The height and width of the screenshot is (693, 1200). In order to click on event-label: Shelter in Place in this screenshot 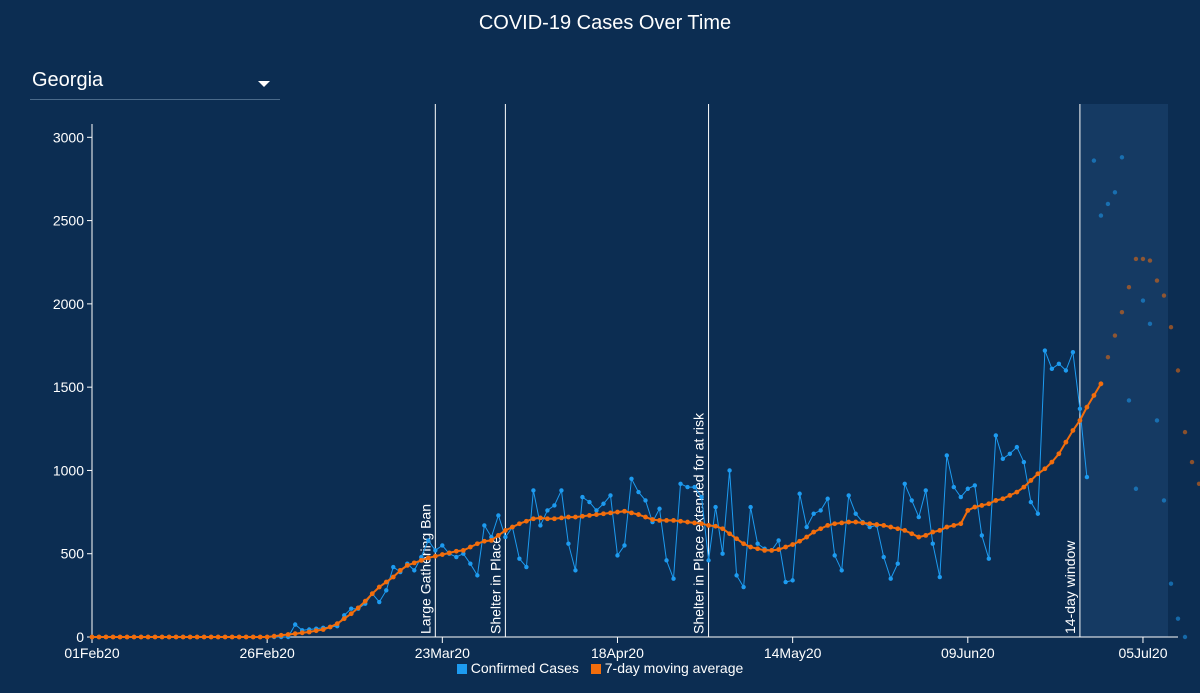, I will do `click(495, 585)`.